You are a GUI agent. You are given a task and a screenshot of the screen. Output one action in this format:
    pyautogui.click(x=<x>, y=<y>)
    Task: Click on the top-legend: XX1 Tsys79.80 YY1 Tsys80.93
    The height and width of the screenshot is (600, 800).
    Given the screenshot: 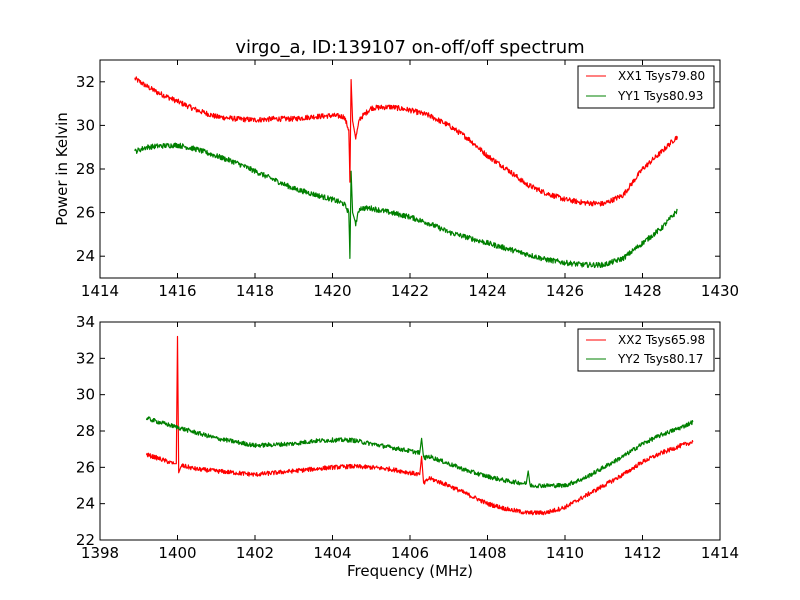 What is the action you would take?
    pyautogui.click(x=646, y=87)
    